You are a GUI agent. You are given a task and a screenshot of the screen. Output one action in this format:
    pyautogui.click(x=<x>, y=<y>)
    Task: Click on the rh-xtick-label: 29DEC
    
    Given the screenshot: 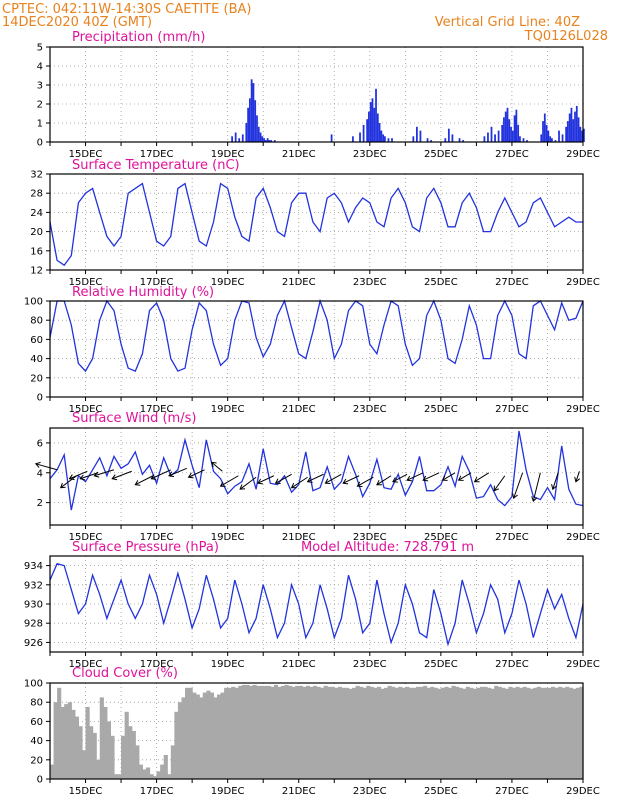 What is the action you would take?
    pyautogui.click(x=583, y=409)
    